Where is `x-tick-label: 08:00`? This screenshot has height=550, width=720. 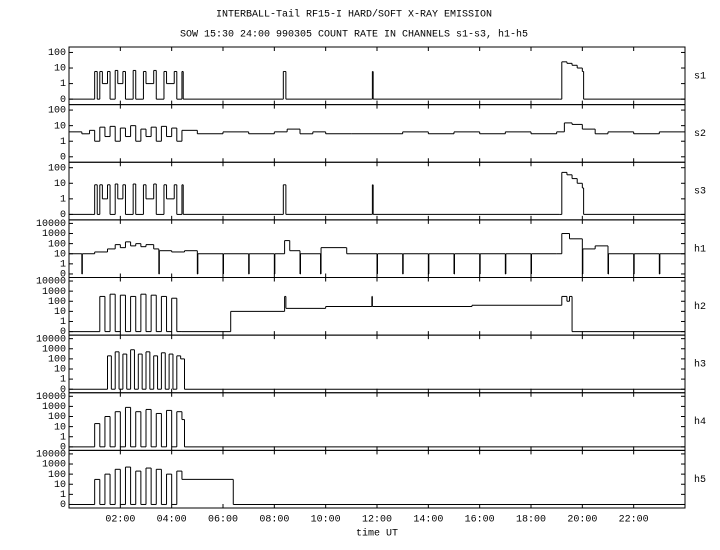 x-tick-label: 08:00 is located at coordinates (274, 520).